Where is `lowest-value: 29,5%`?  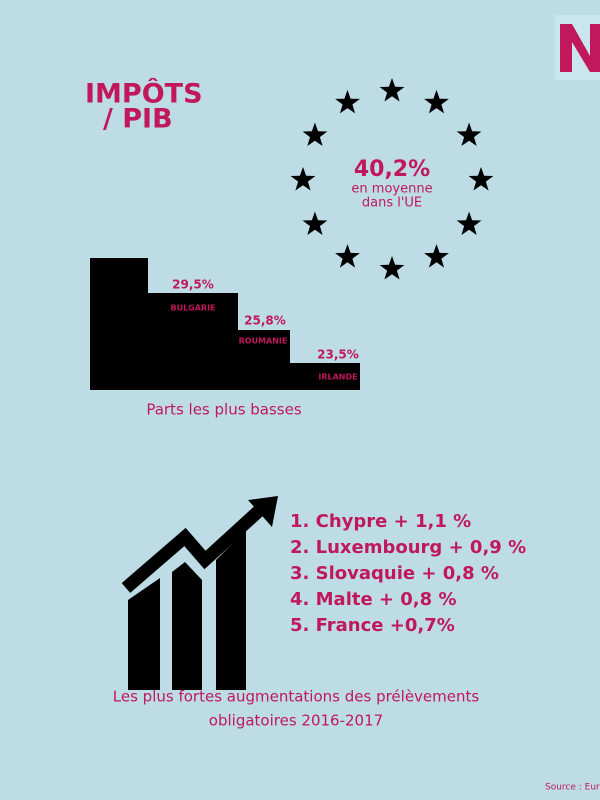
lowest-value: 29,5% is located at coordinates (193, 285).